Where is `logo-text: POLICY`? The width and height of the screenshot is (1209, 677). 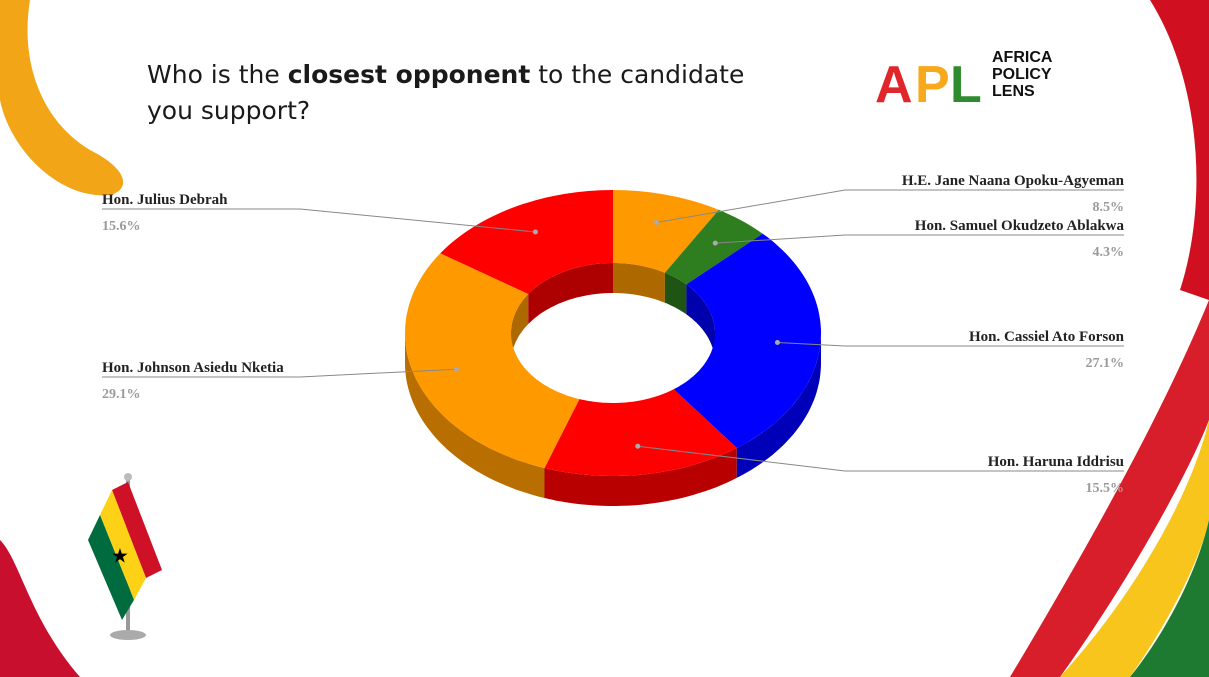 logo-text: POLICY is located at coordinates (1022, 74).